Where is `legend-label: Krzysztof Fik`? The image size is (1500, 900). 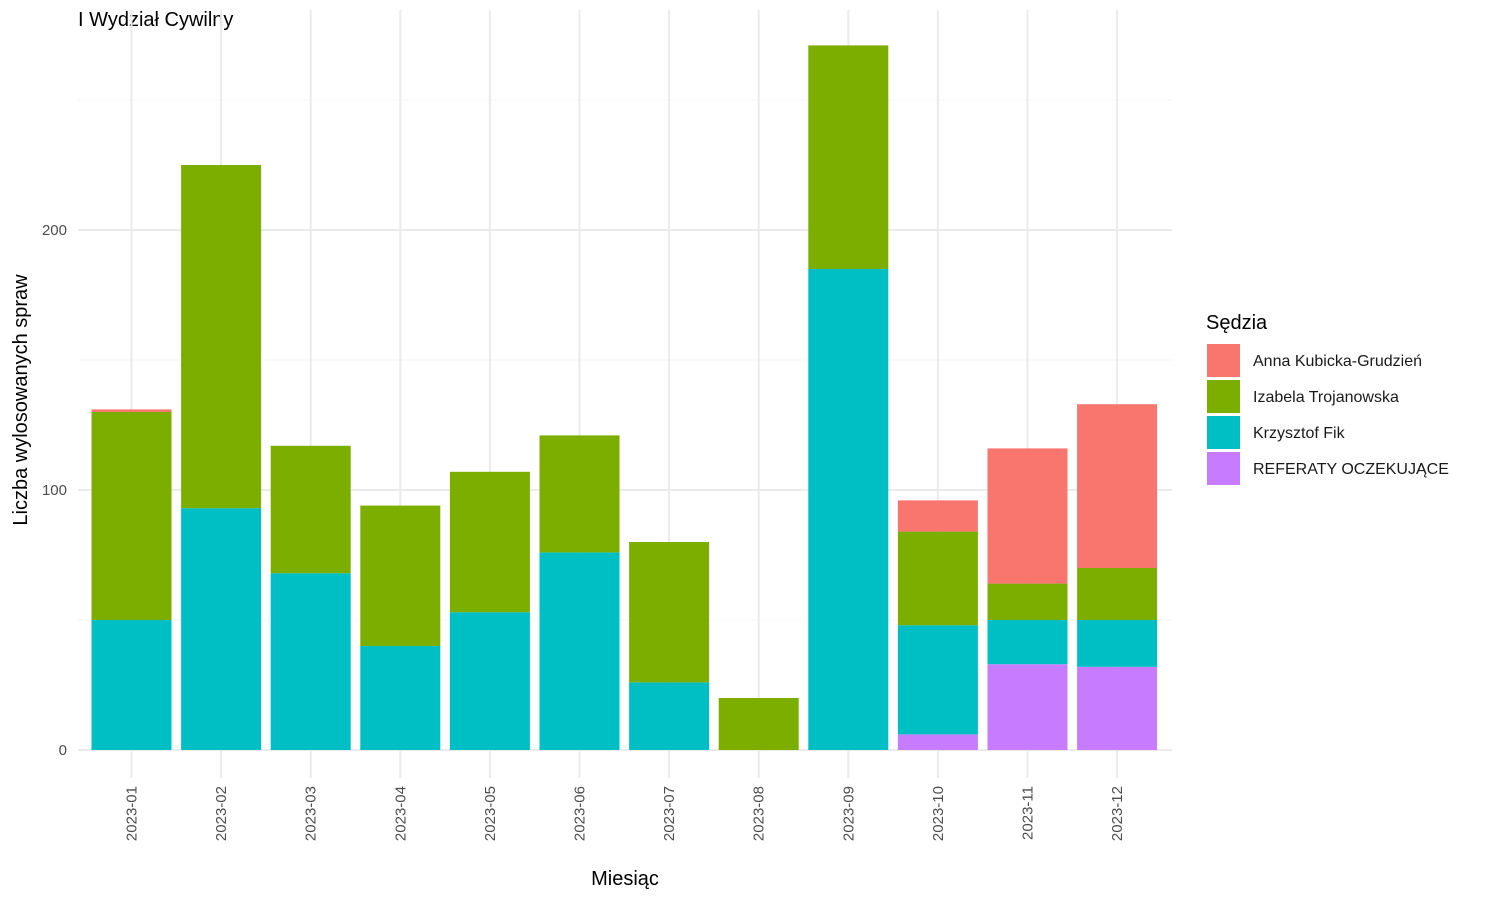 legend-label: Krzysztof Fik is located at coordinates (1299, 433).